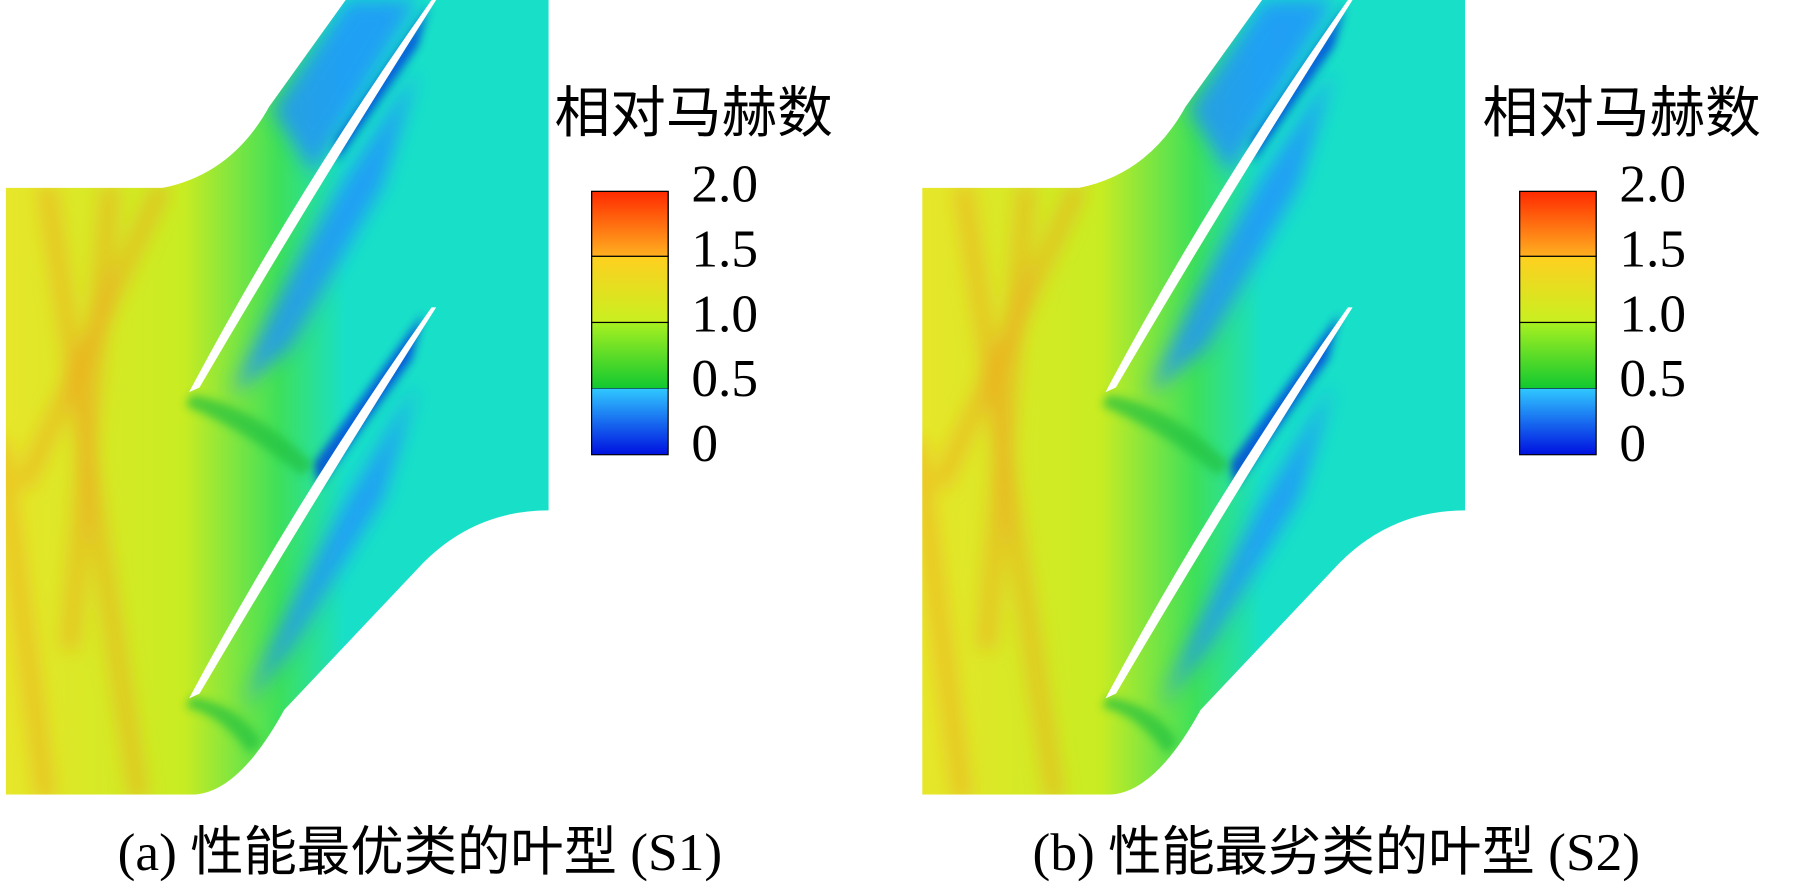 This screenshot has width=1819, height=890. What do you see at coordinates (1337, 852) in the screenshot?
I see `caption: (b) 性能最劣类的叶型 (S2)` at bounding box center [1337, 852].